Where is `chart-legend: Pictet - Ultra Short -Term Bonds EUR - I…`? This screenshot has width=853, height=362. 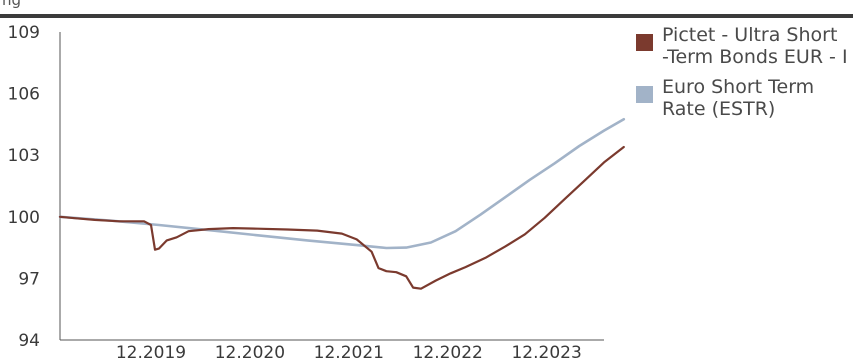 chart-legend: Pictet - Ultra Short -Term Bonds EUR - I… is located at coordinates (743, 76).